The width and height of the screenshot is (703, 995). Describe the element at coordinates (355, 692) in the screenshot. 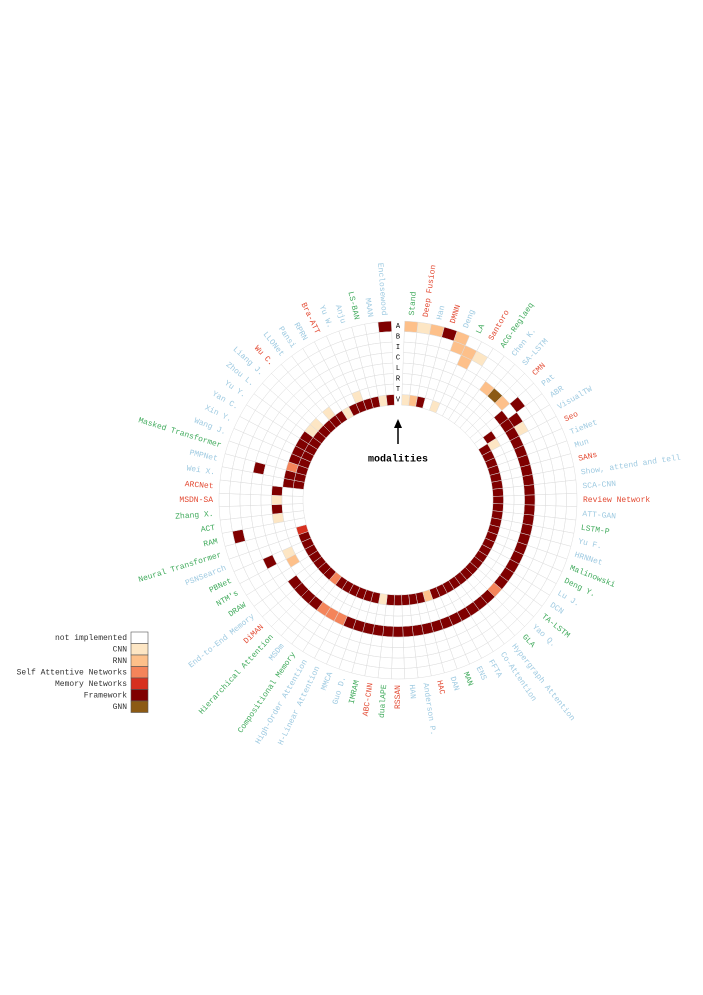

I see `method-label: IMRAM` at that location.